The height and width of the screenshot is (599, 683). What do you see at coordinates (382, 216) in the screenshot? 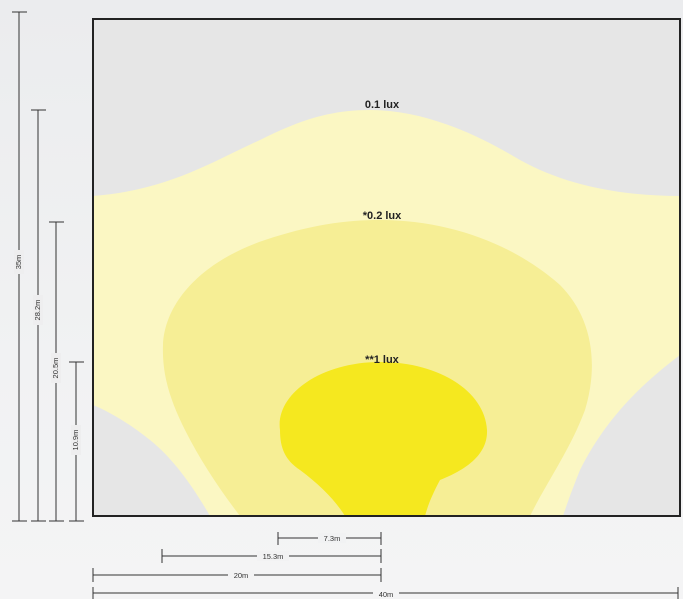
I see `contour-label-0-2-lux: *0.2 lux` at bounding box center [382, 216].